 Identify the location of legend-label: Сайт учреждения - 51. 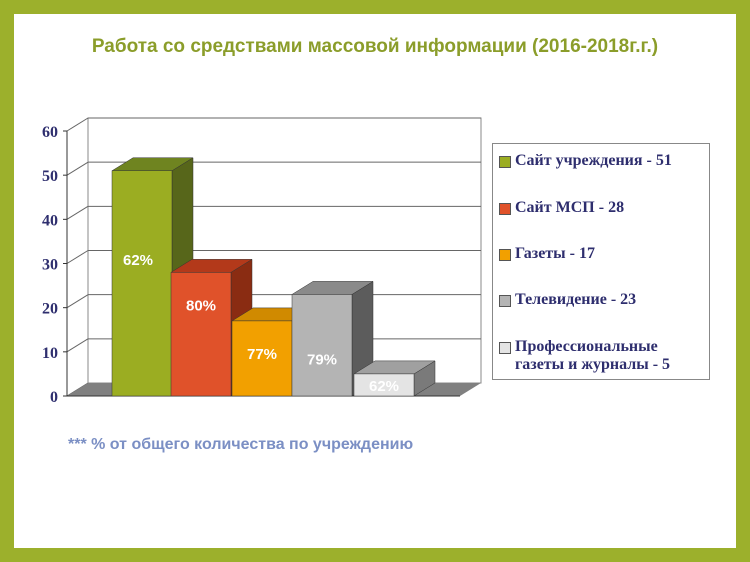
(593, 160).